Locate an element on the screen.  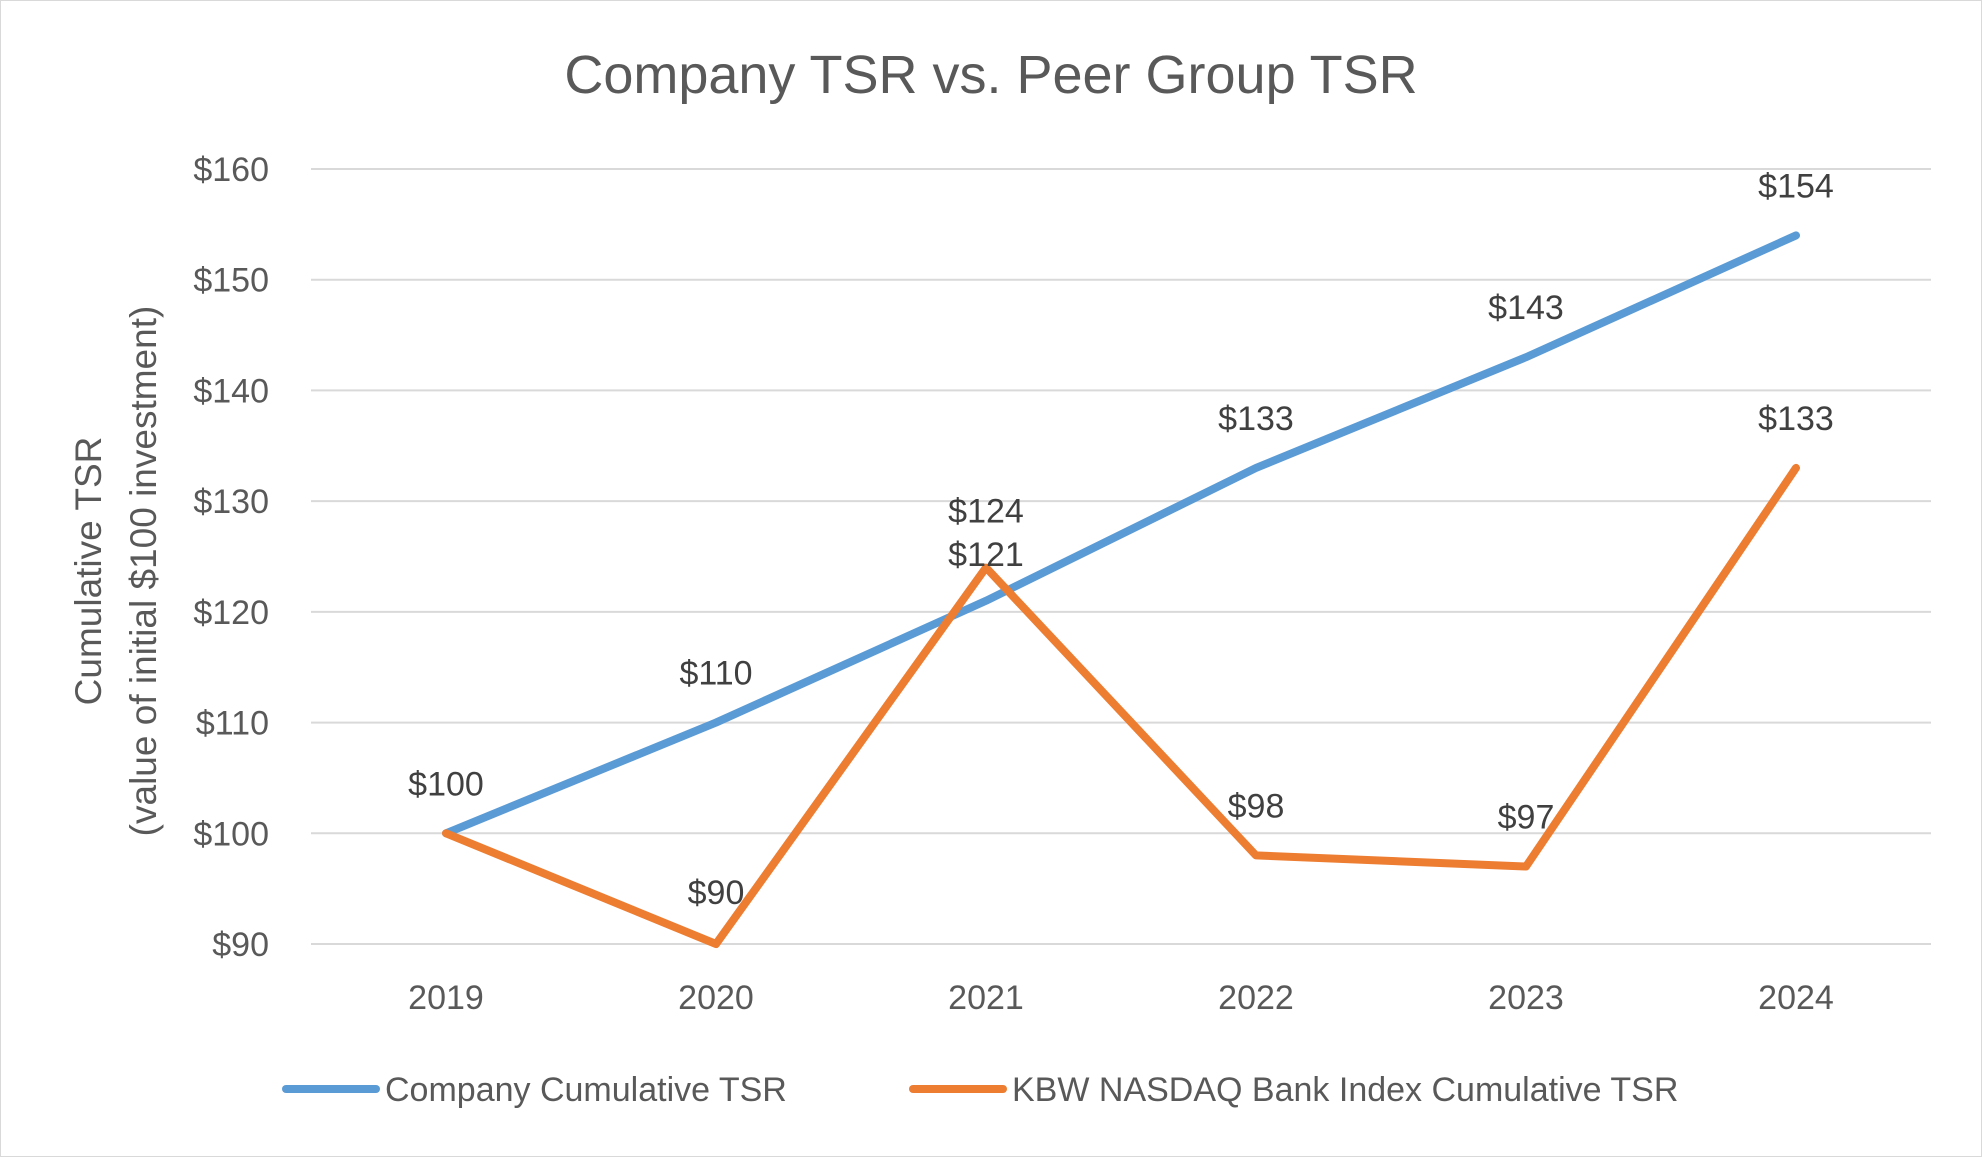
y-tick-label: $90 is located at coordinates (240, 945).